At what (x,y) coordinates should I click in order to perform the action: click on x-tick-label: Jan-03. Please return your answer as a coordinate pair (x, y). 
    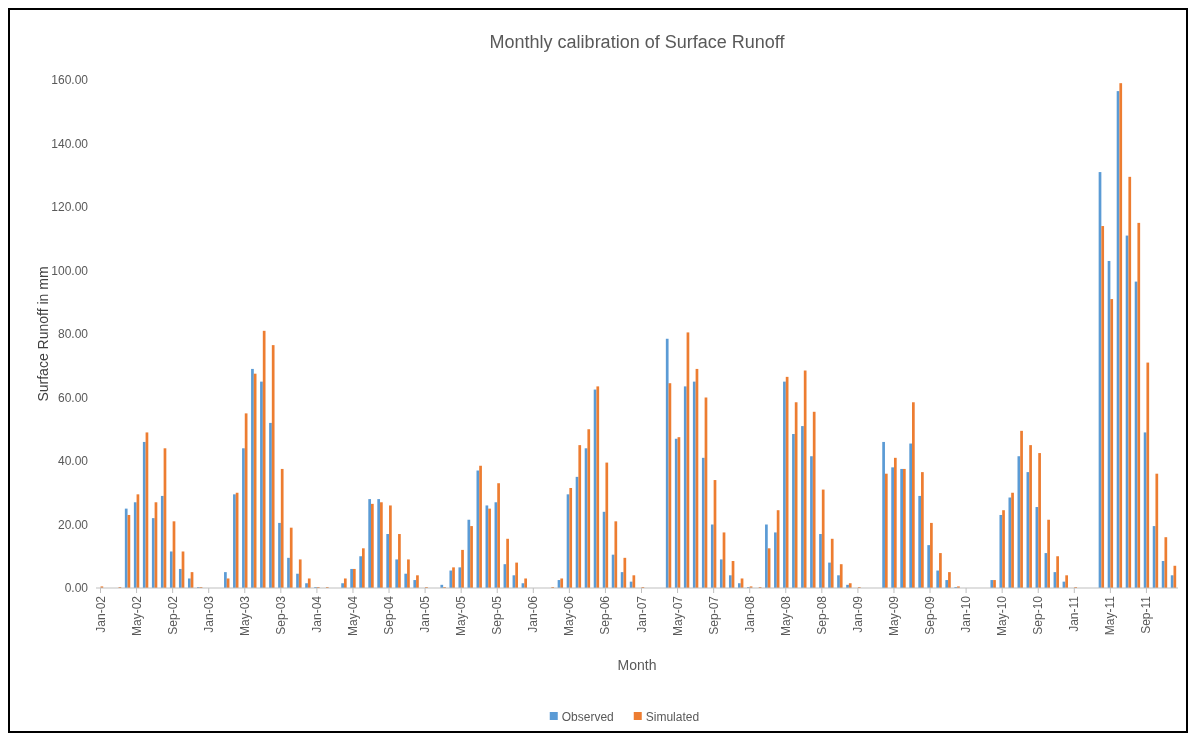
    Looking at the image, I should click on (208, 614).